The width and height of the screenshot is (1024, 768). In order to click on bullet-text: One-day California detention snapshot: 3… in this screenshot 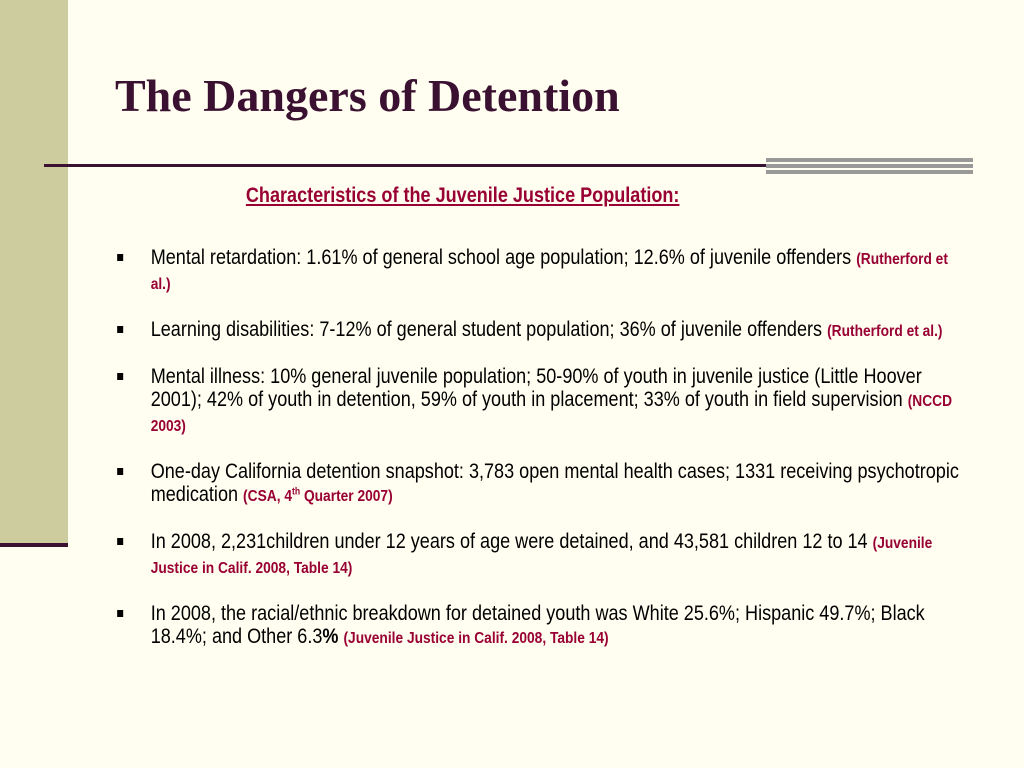, I will do `click(554, 483)`.